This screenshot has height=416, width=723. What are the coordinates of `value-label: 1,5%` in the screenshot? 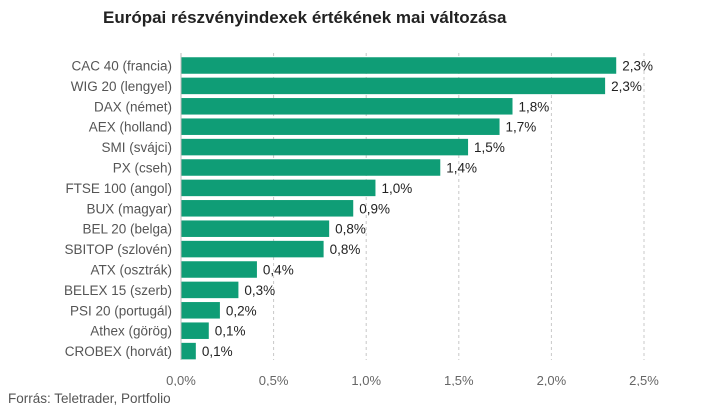 It's located at (489, 147).